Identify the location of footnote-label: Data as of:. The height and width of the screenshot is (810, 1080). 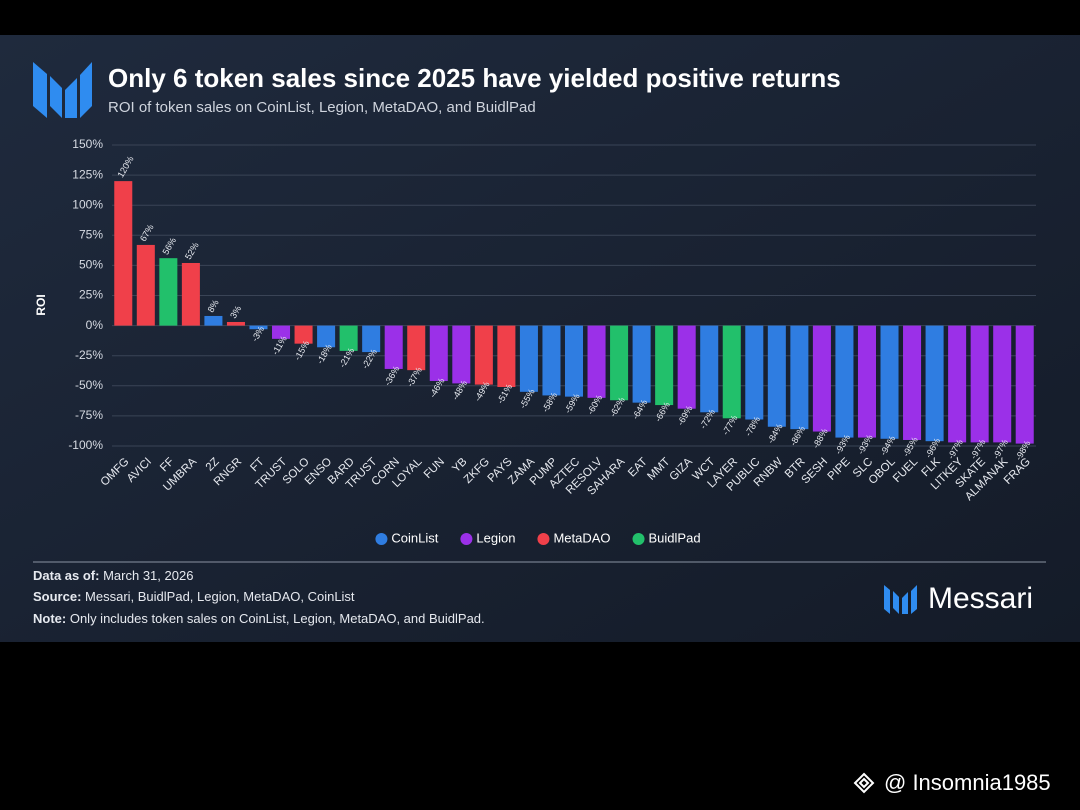
(66, 575).